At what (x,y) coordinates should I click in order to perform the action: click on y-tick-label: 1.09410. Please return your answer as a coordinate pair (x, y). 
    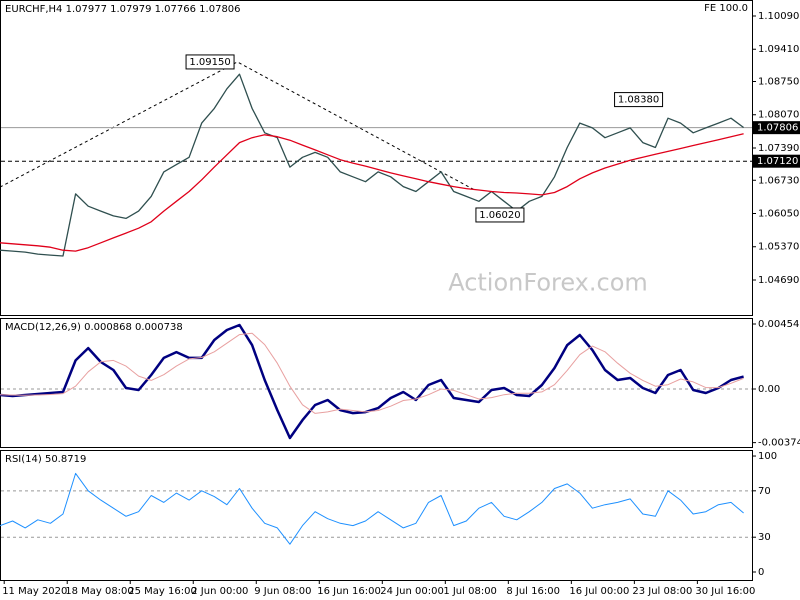
    Looking at the image, I should click on (778, 49).